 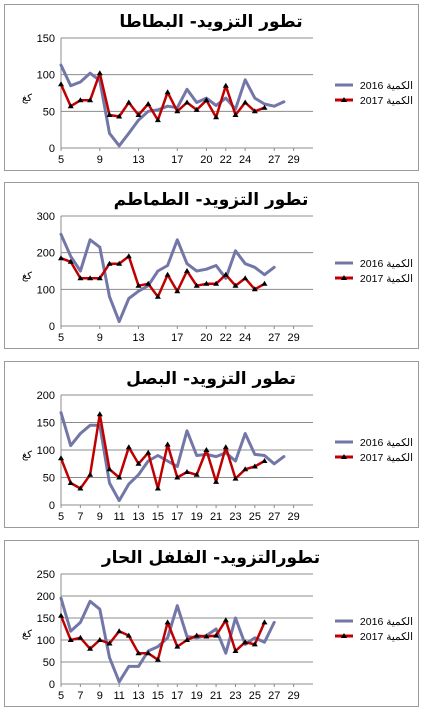 What do you see at coordinates (46, 217) in the screenshot?
I see `y-tick-label: 300` at bounding box center [46, 217].